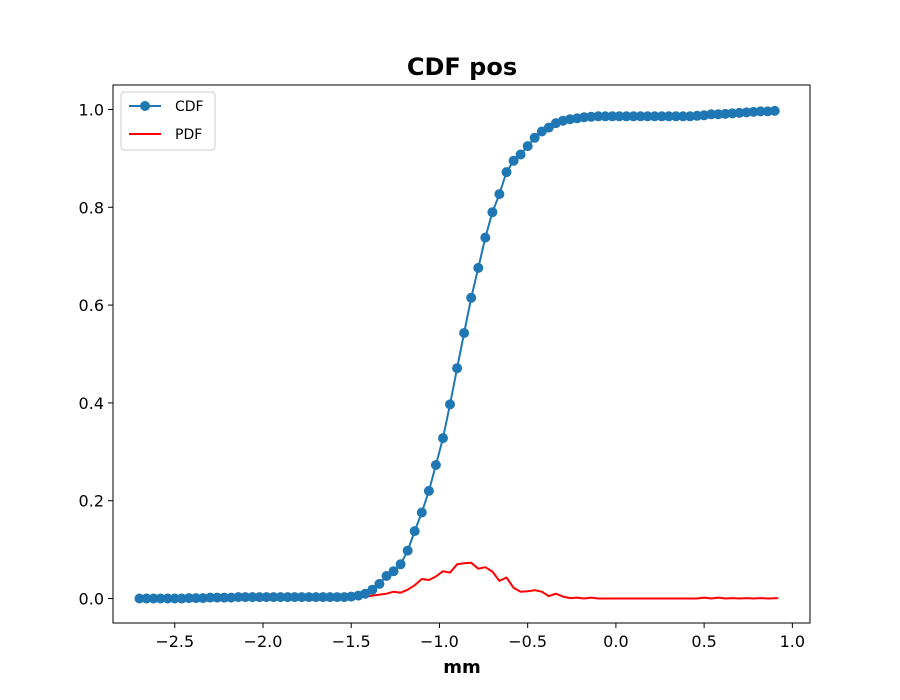  Describe the element at coordinates (91, 305) in the screenshot. I see `y-tick-label: 0.6` at that location.